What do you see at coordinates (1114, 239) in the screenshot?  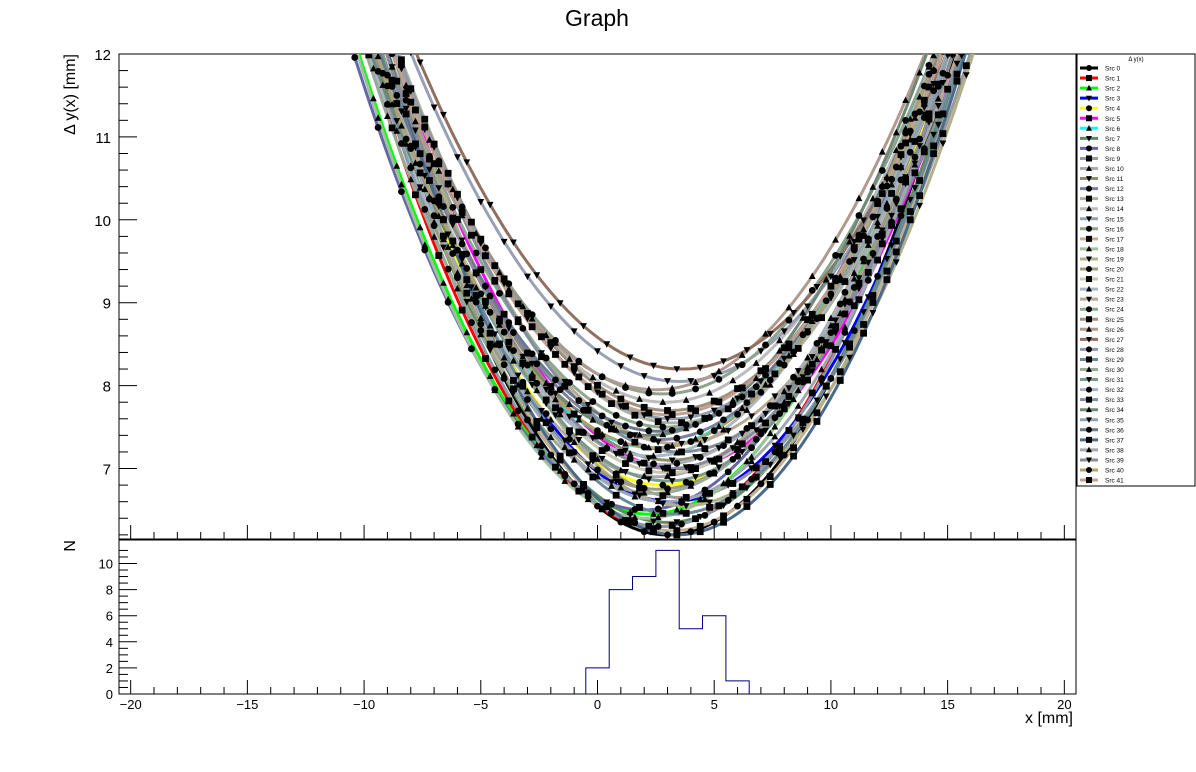 I see `legend-label: Src 17` at bounding box center [1114, 239].